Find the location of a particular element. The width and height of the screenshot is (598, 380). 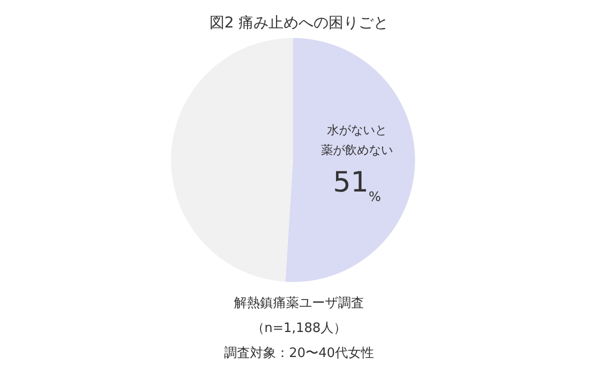

text: （n=1,188人） is located at coordinates (299, 328).